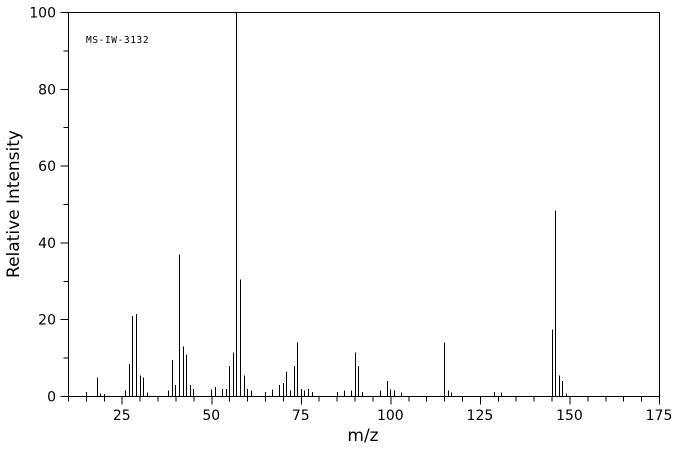 The image size is (676, 455). Describe the element at coordinates (117, 40) in the screenshot. I see `sample-id-annotation: MS-IW-3132` at that location.